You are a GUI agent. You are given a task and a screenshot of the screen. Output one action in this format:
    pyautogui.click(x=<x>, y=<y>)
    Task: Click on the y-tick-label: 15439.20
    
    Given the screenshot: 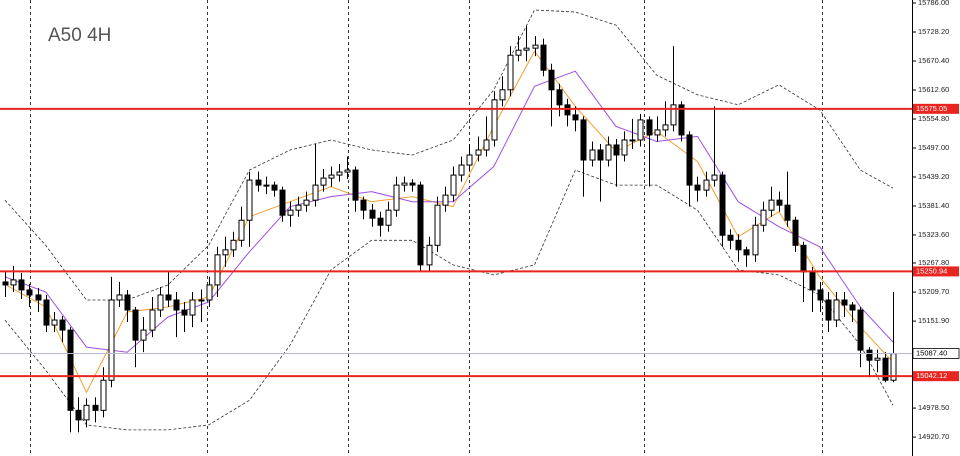 What is the action you would take?
    pyautogui.click(x=933, y=176)
    